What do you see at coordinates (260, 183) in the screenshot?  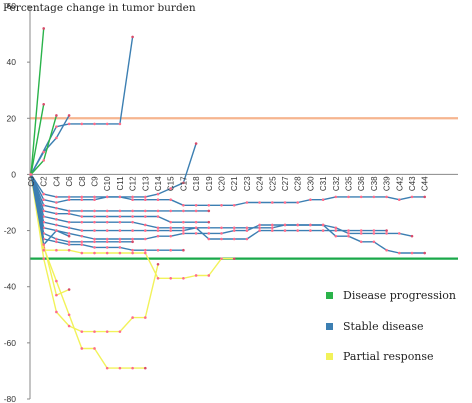 I see `x-category-label: C24` at bounding box center [260, 183].